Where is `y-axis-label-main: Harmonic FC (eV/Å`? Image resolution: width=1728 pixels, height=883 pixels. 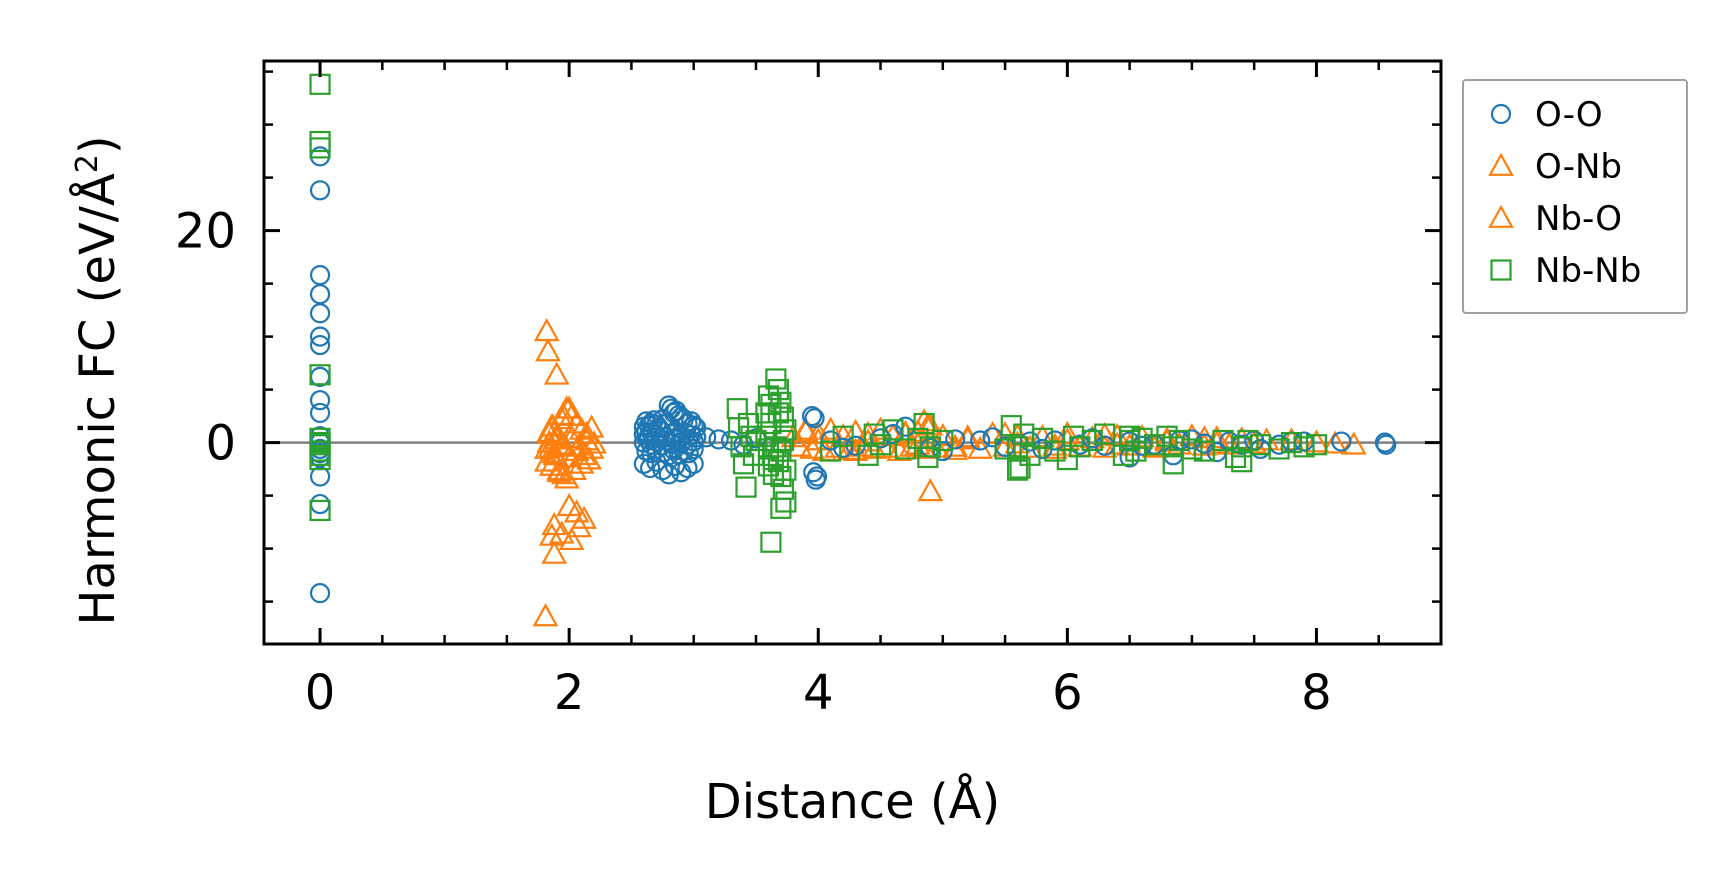 y-axis-label-main: Harmonic FC (eV/Å is located at coordinates (97, 399).